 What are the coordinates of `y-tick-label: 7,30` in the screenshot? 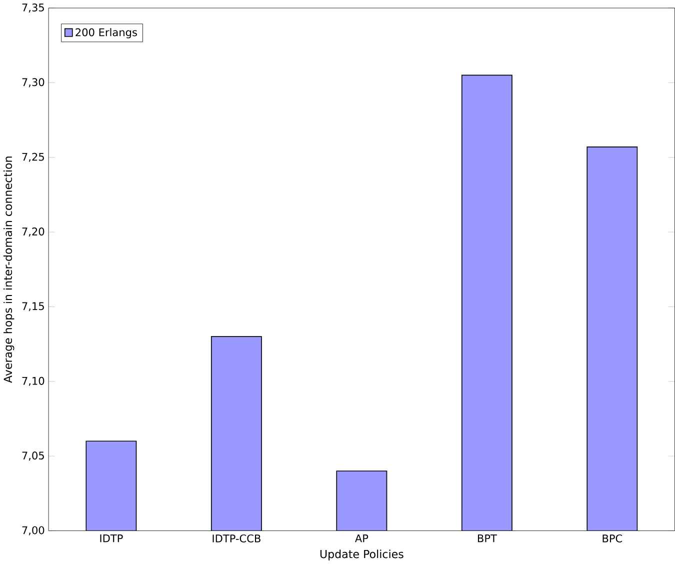 It's located at (33, 83).